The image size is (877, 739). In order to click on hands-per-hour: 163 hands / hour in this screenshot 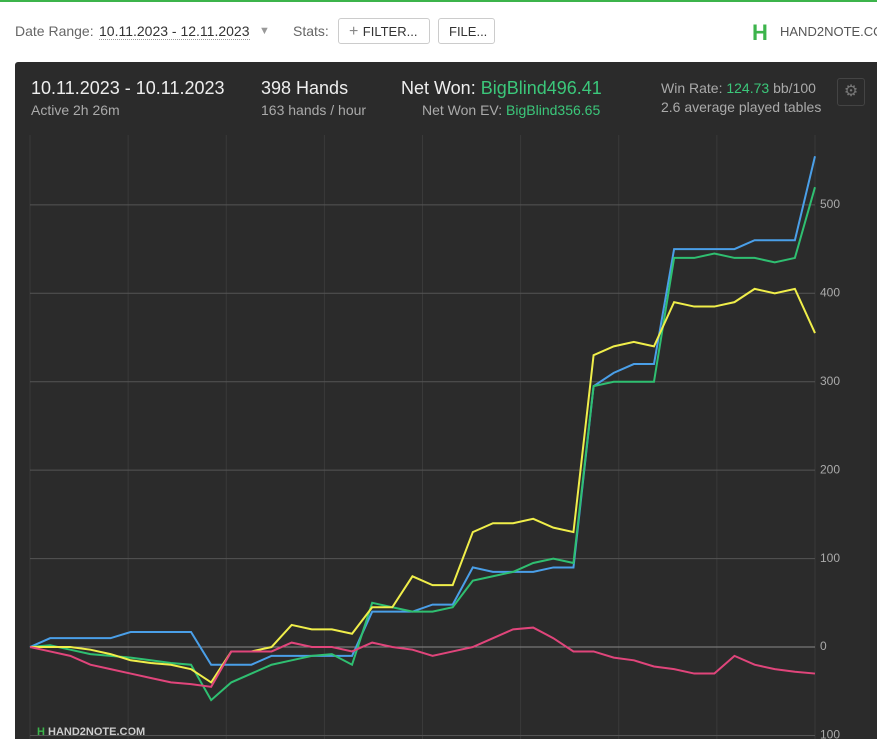, I will do `click(314, 110)`.